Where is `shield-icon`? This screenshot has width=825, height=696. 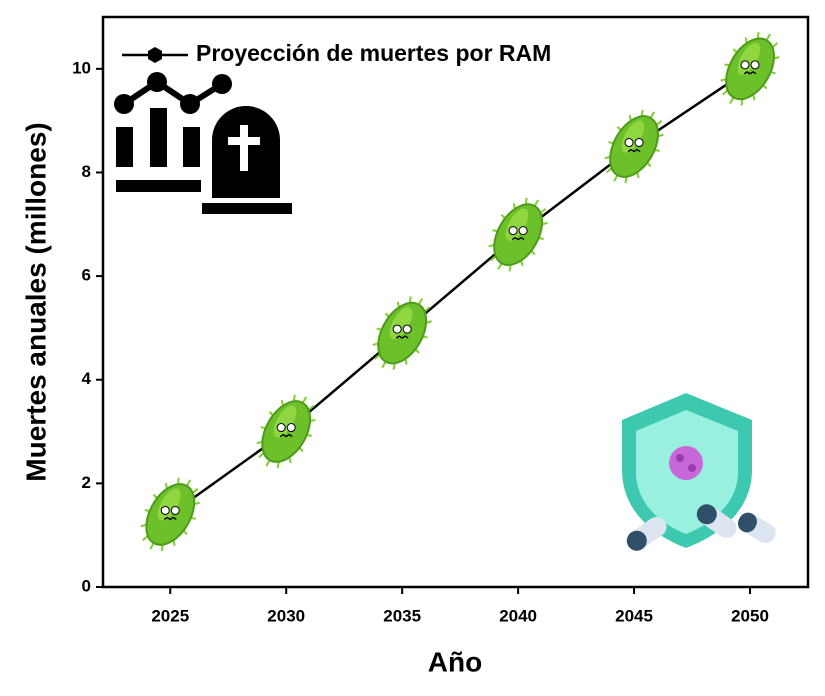
shield-icon is located at coordinates (699, 472).